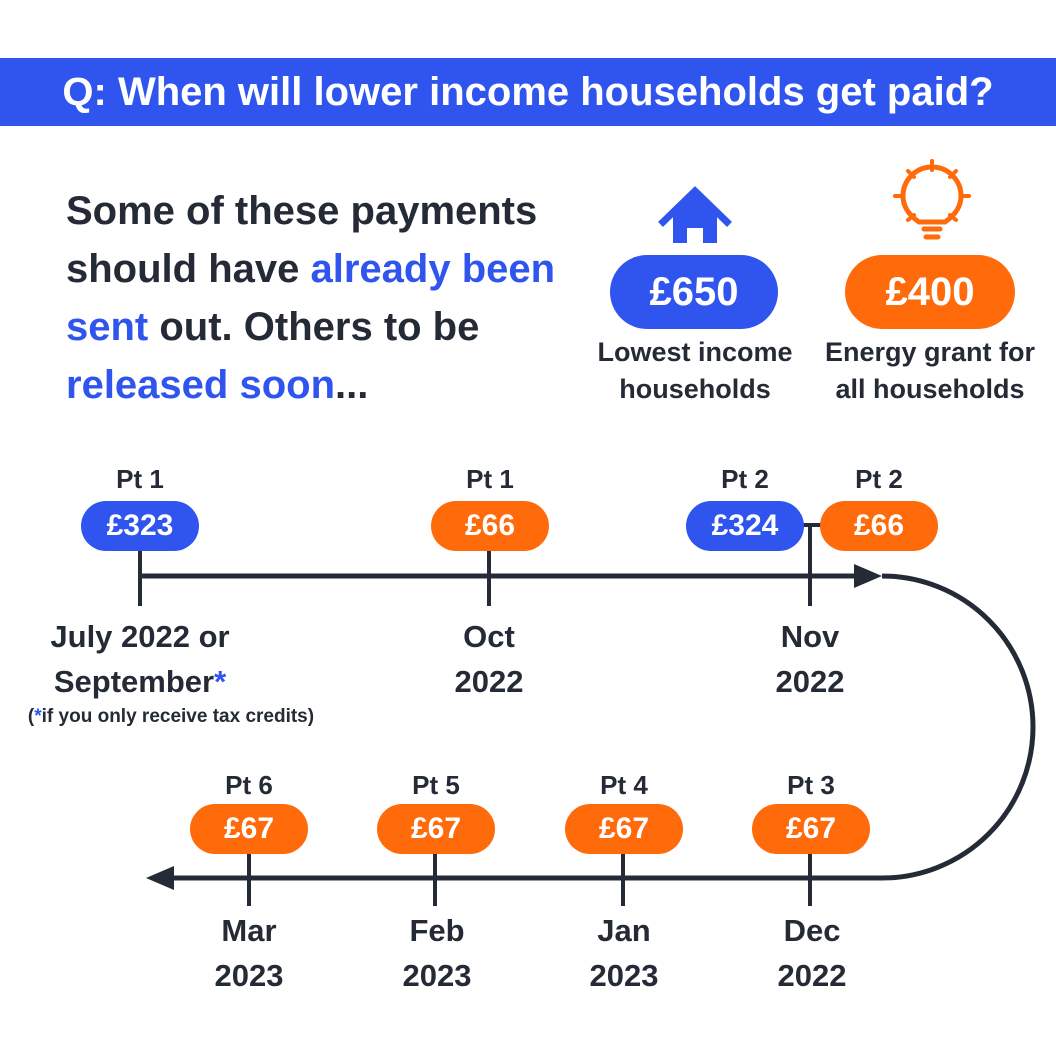  I want to click on date-label-oct-2022: Oct 2022, so click(489, 659).